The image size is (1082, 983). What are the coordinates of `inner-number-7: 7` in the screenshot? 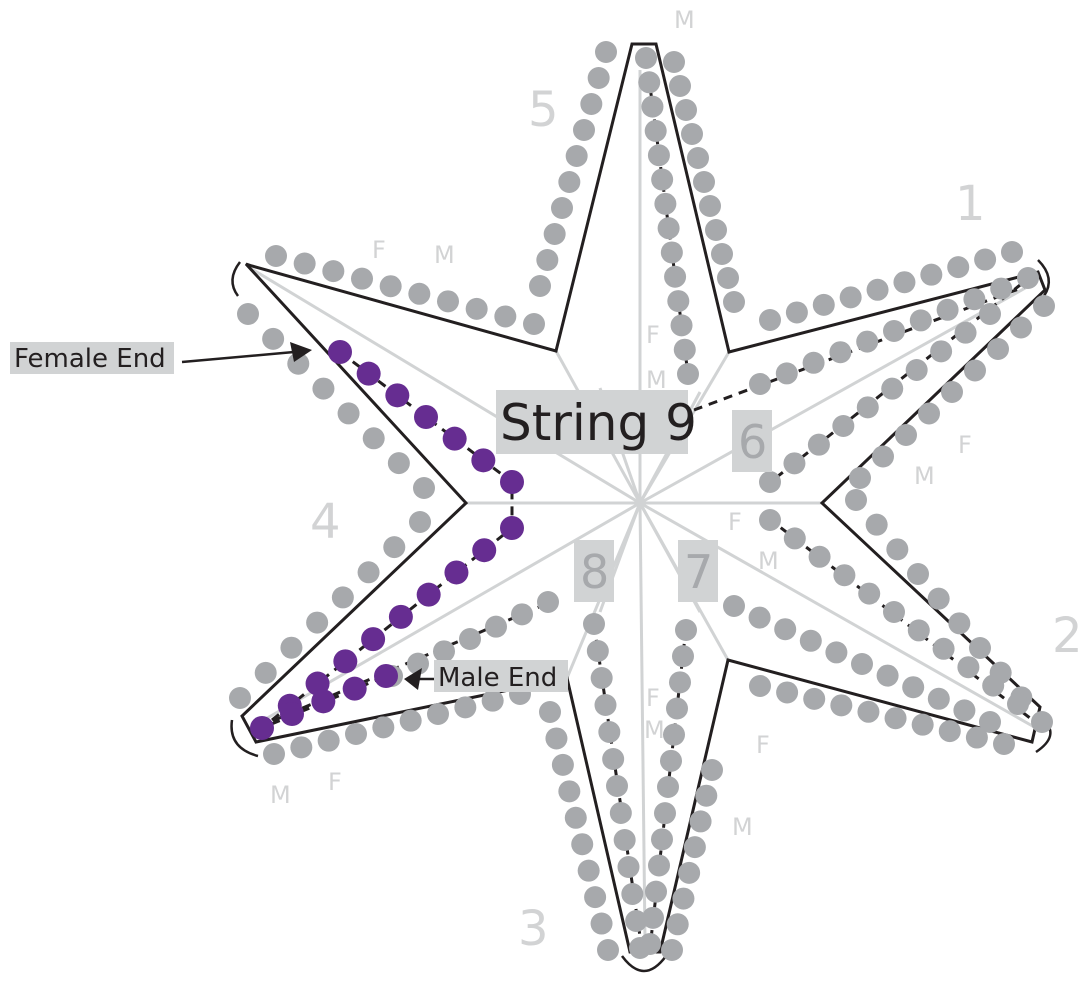 It's located at (698, 571).